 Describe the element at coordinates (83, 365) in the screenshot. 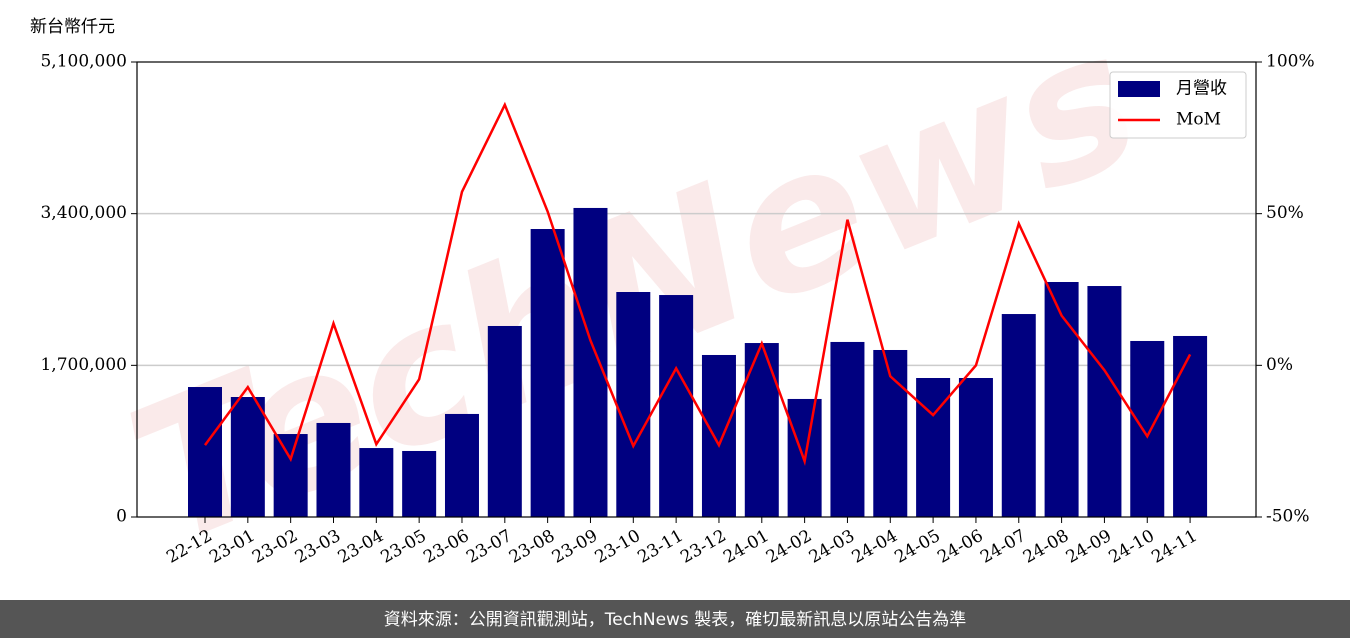

I see `y-tick-label: 1,700,000` at that location.